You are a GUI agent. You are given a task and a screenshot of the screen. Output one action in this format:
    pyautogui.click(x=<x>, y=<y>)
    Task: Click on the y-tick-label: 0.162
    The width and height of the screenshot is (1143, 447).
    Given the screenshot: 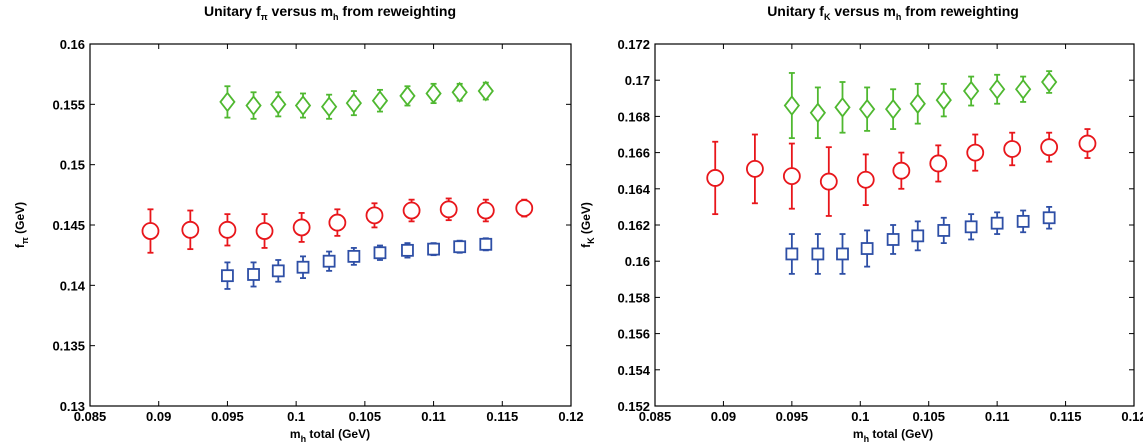 What is the action you would take?
    pyautogui.click(x=633, y=225)
    